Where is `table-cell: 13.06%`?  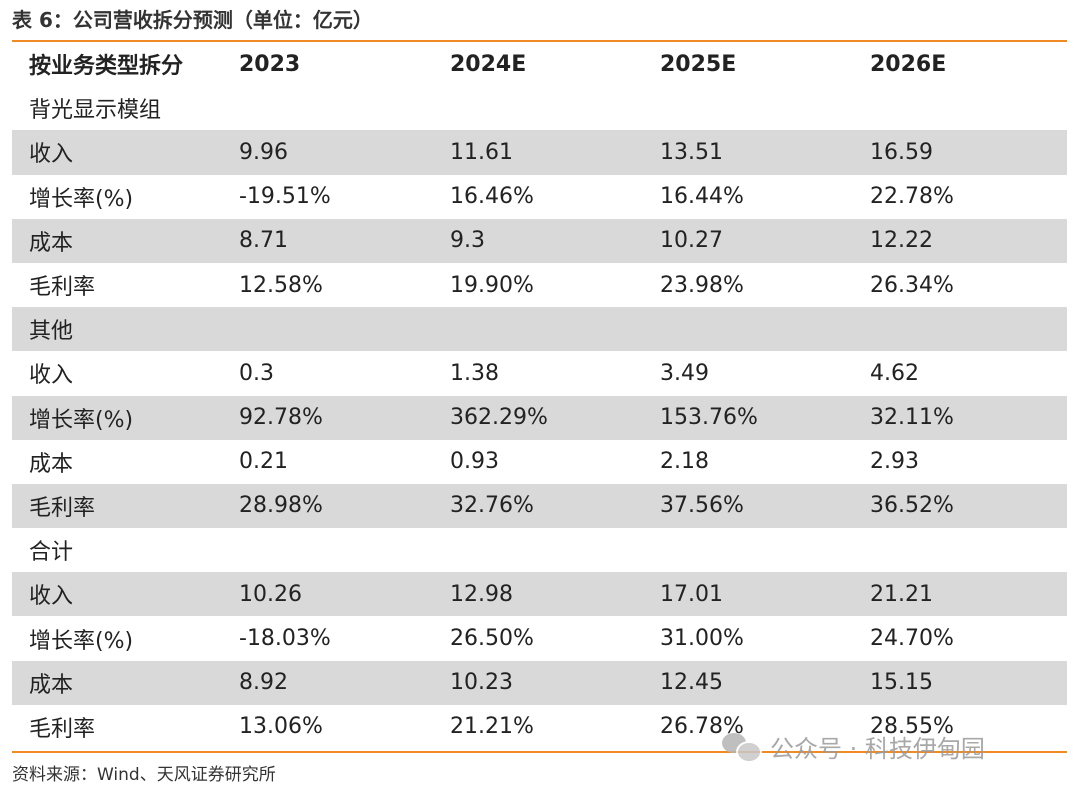 table-cell: 13.06% is located at coordinates (281, 727).